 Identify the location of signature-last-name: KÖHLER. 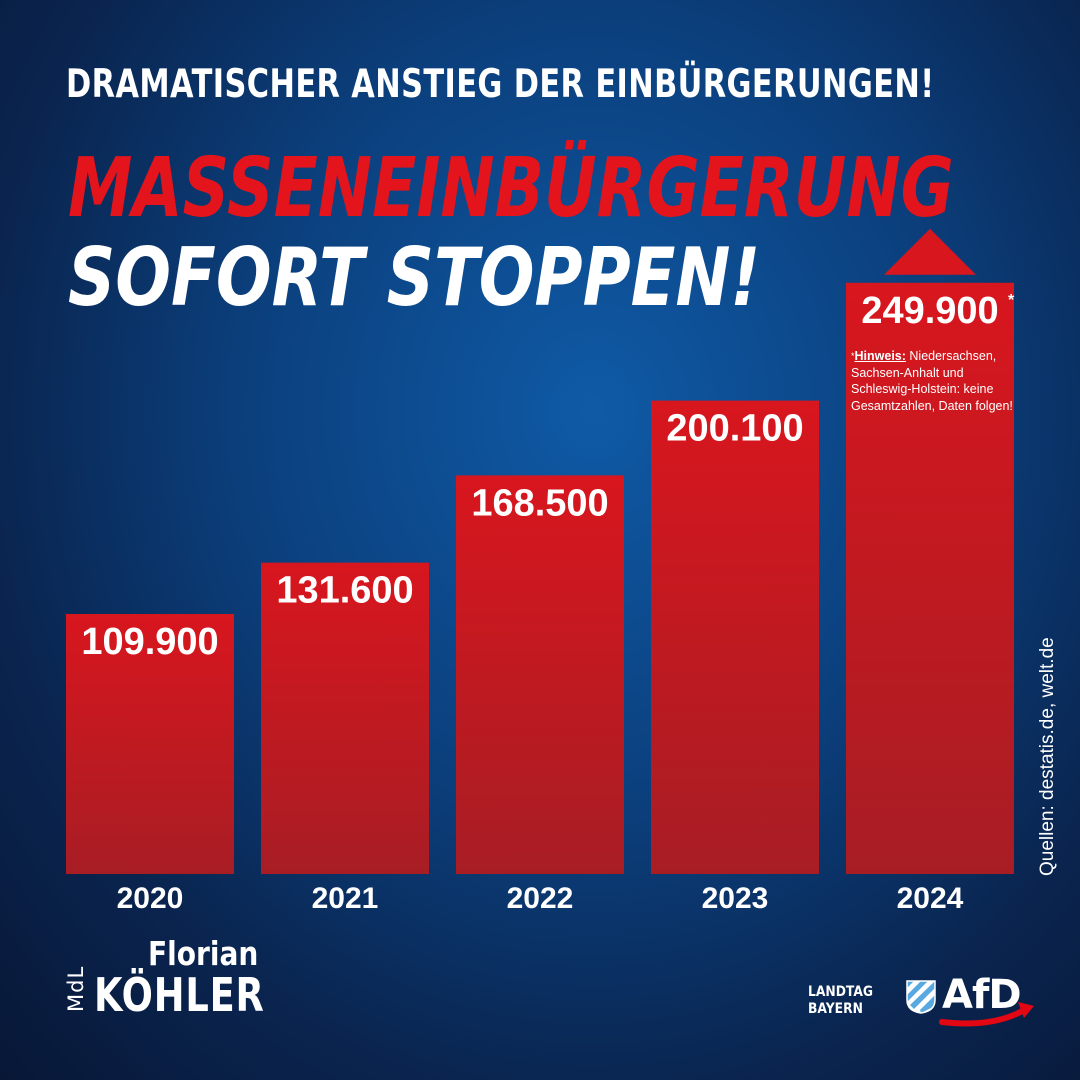
(179, 995).